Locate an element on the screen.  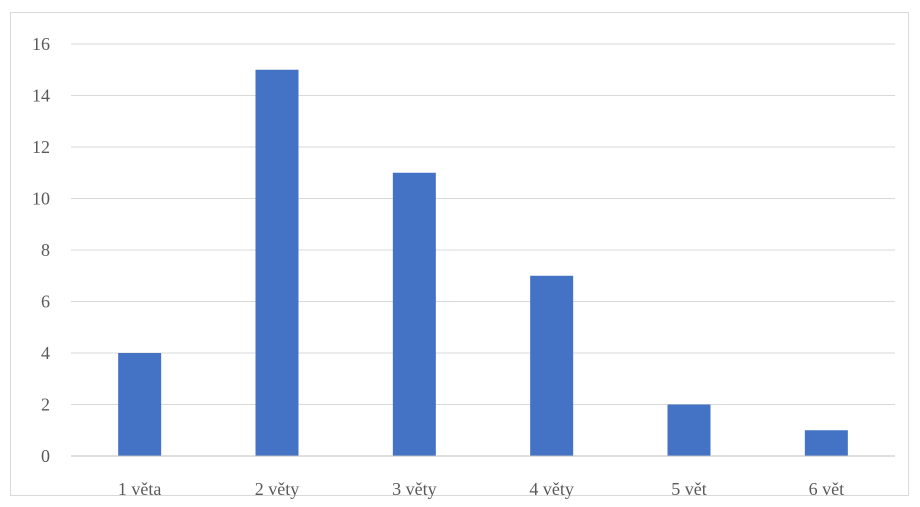
x-tick-label: 1 věta is located at coordinates (139, 489).